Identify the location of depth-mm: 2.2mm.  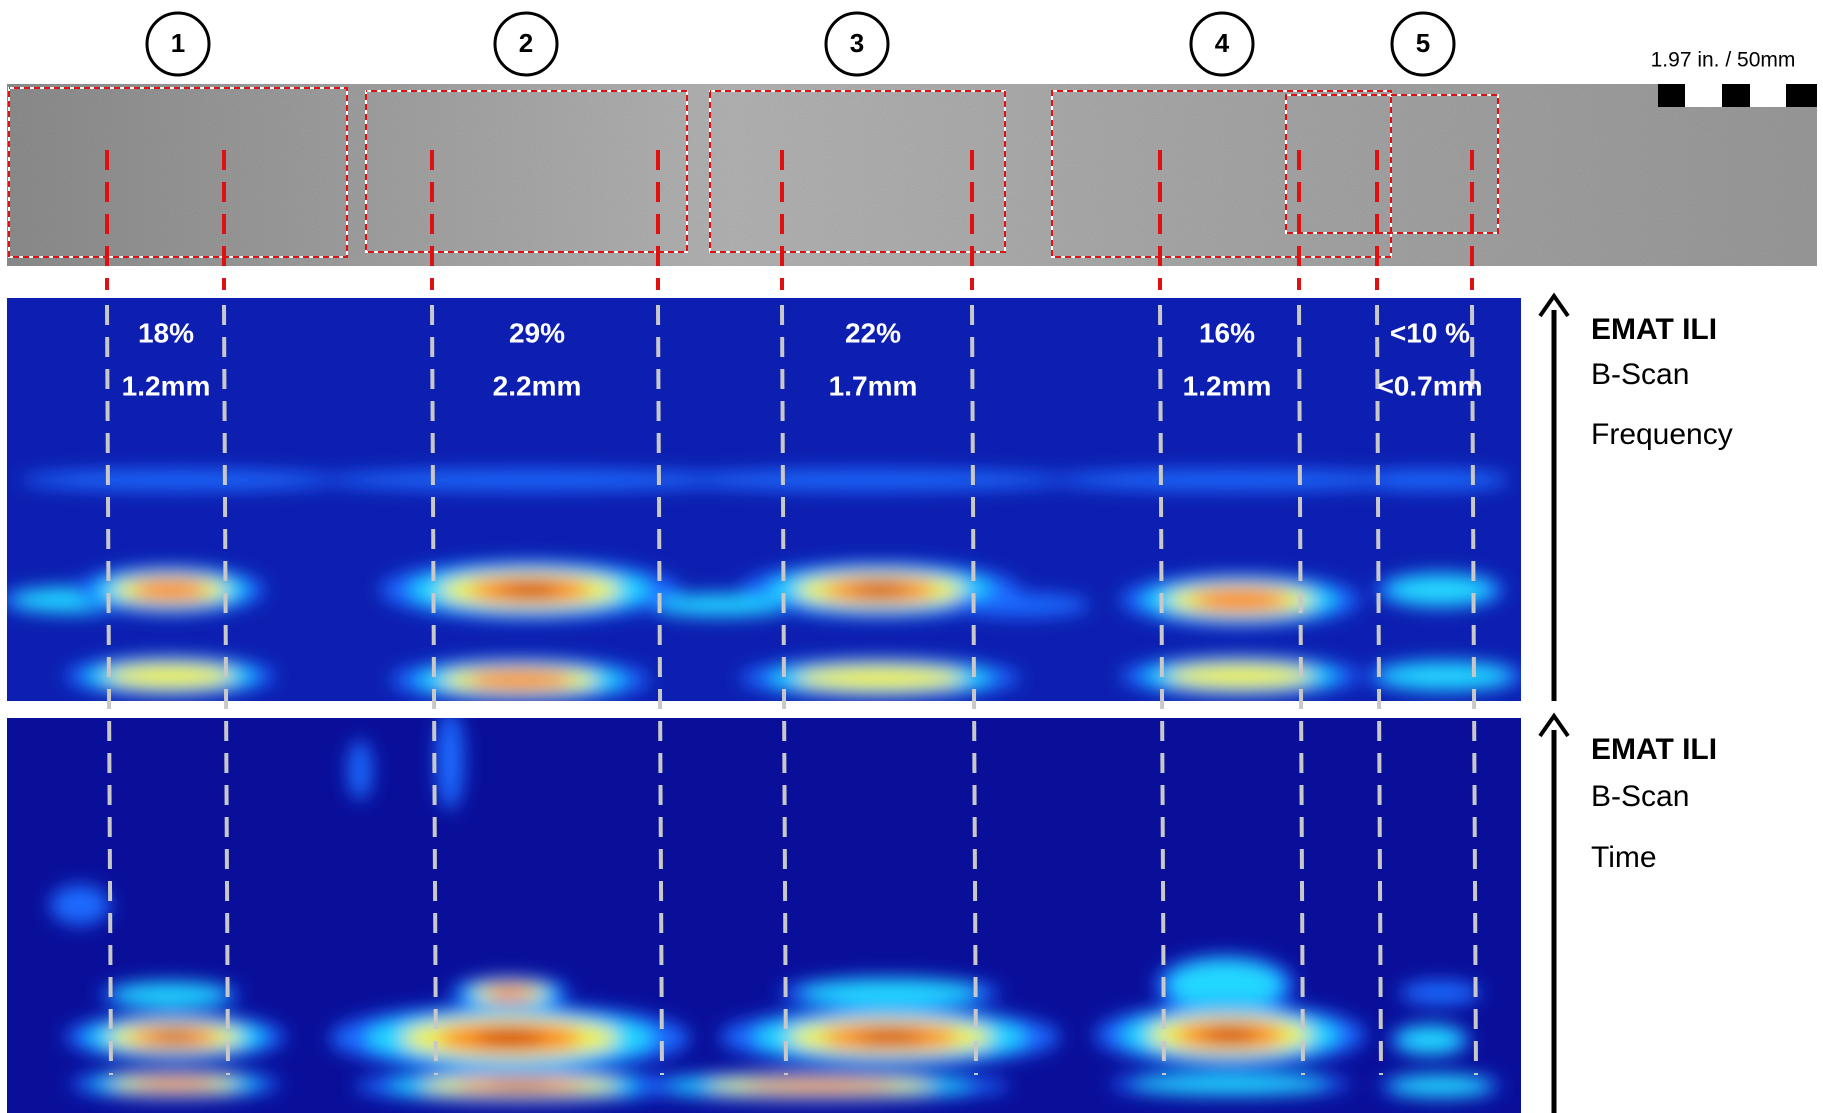
(537, 385).